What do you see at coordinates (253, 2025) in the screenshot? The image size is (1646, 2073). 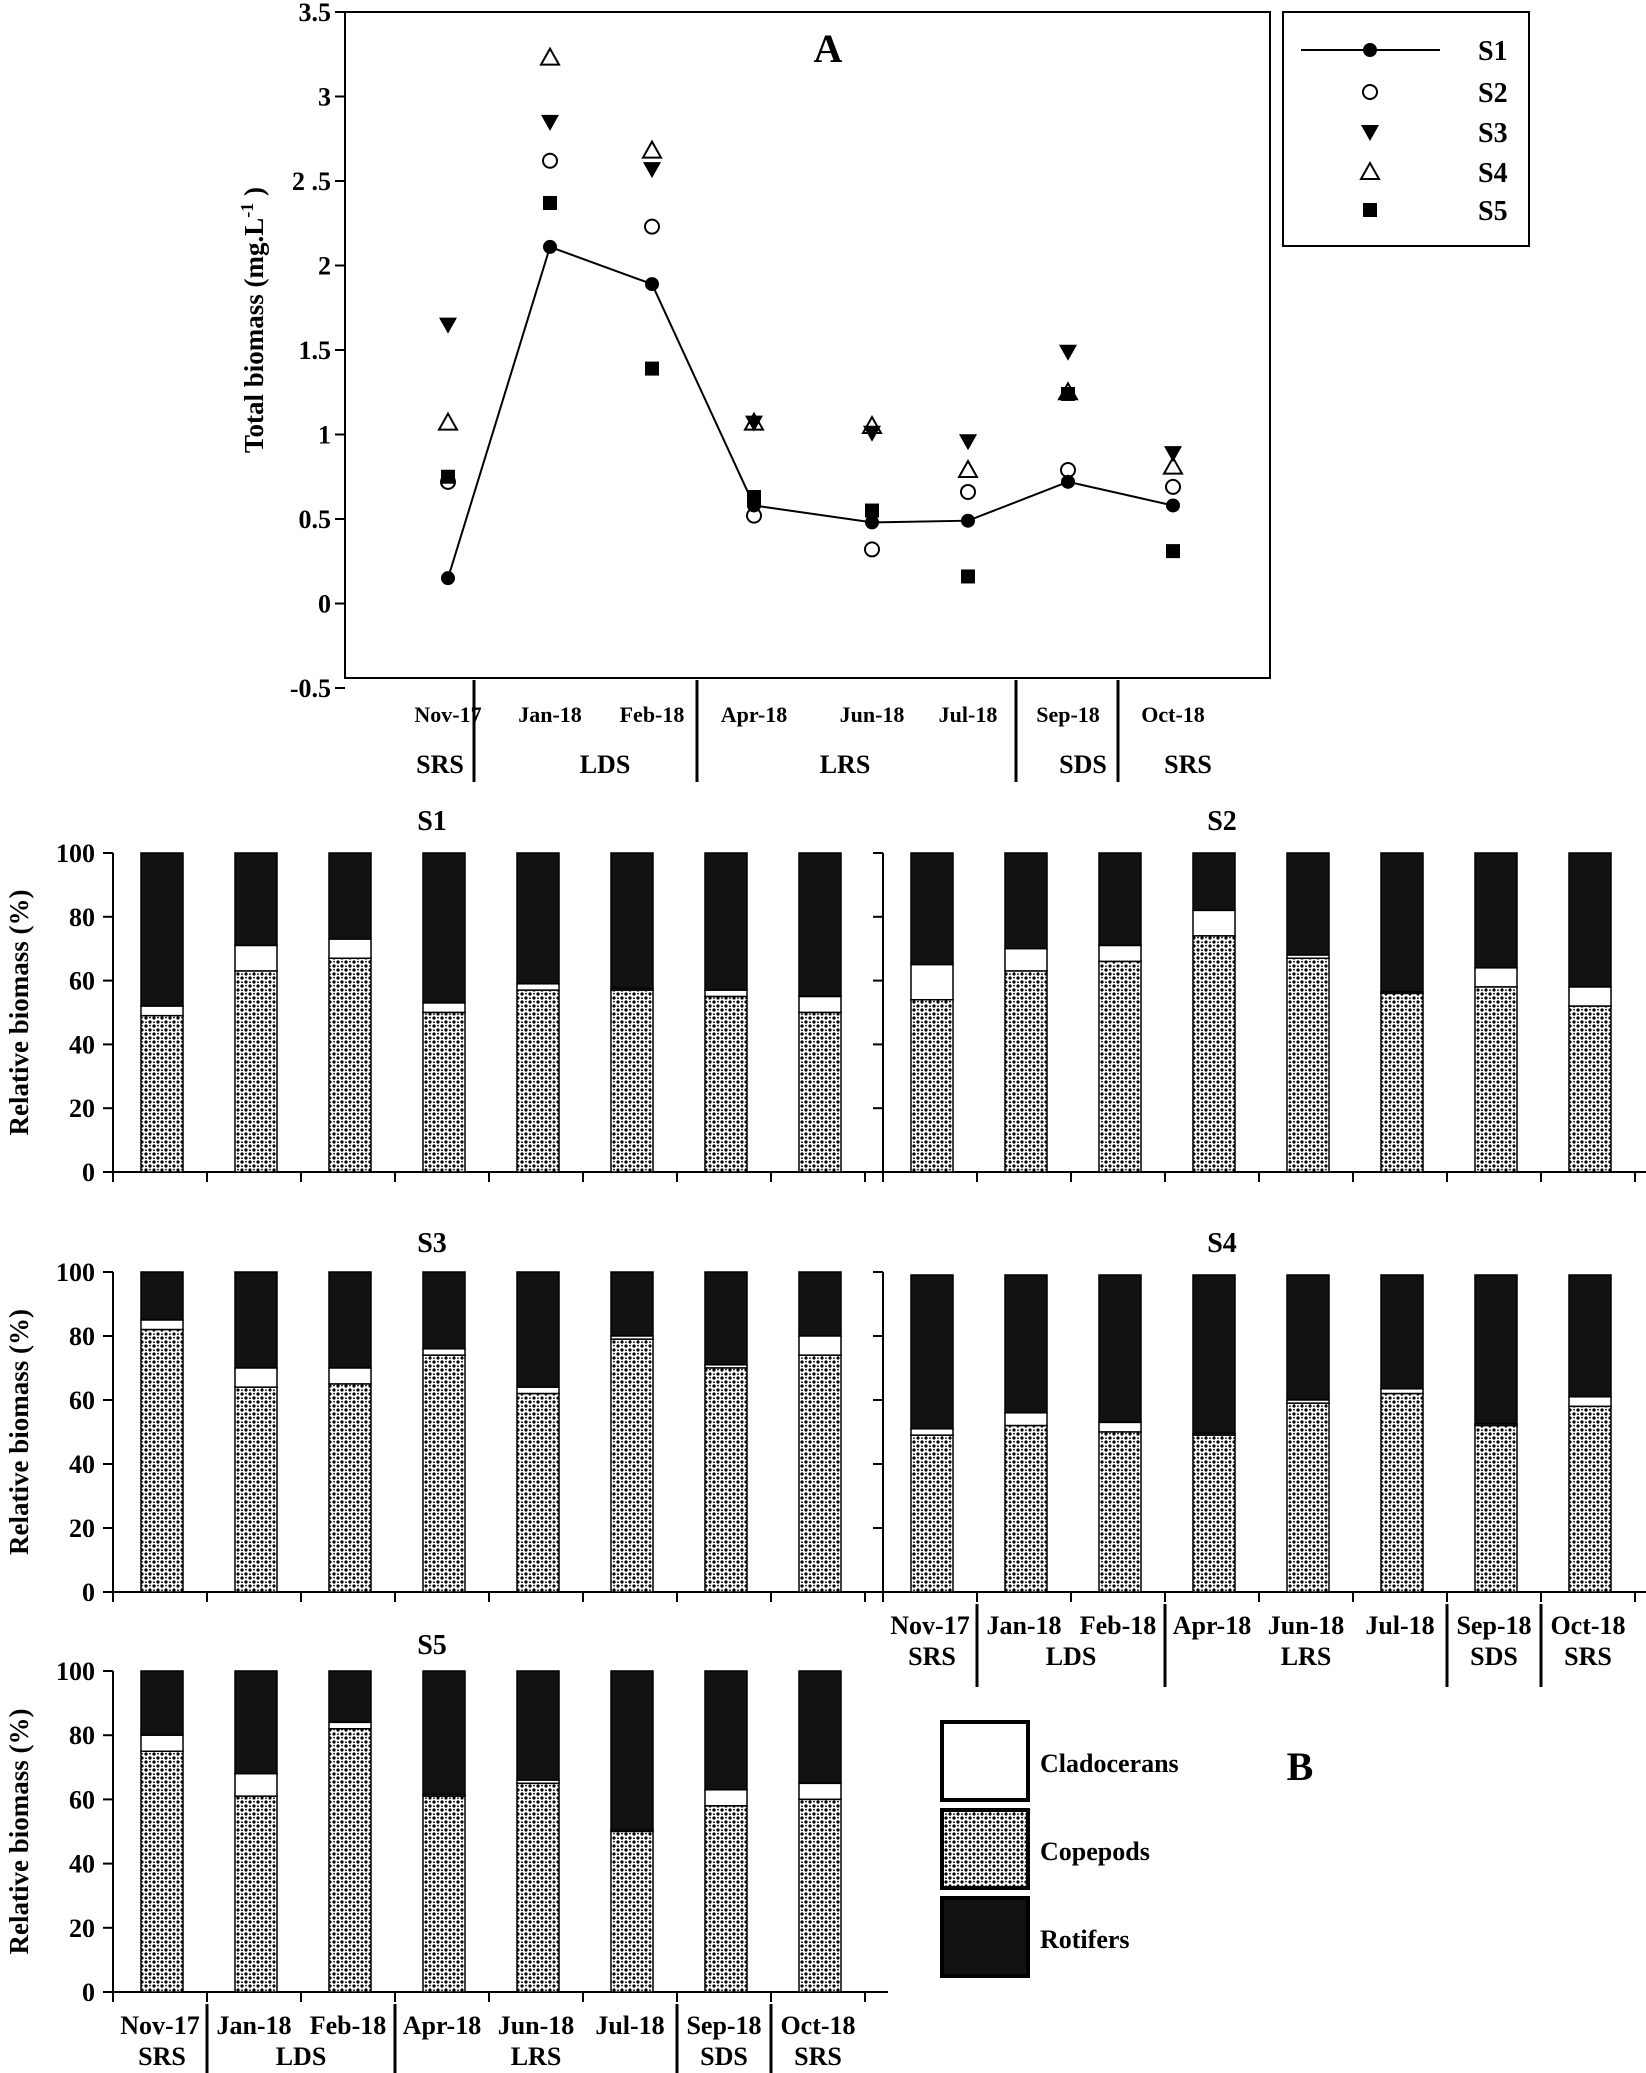 I see `x-tick-label: Jan-18` at bounding box center [253, 2025].